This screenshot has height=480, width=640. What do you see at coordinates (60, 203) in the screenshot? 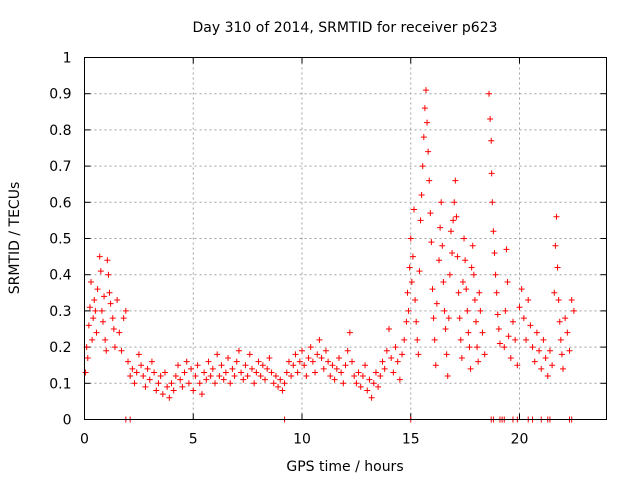
I see `y-tick-label: 0.6` at bounding box center [60, 203].